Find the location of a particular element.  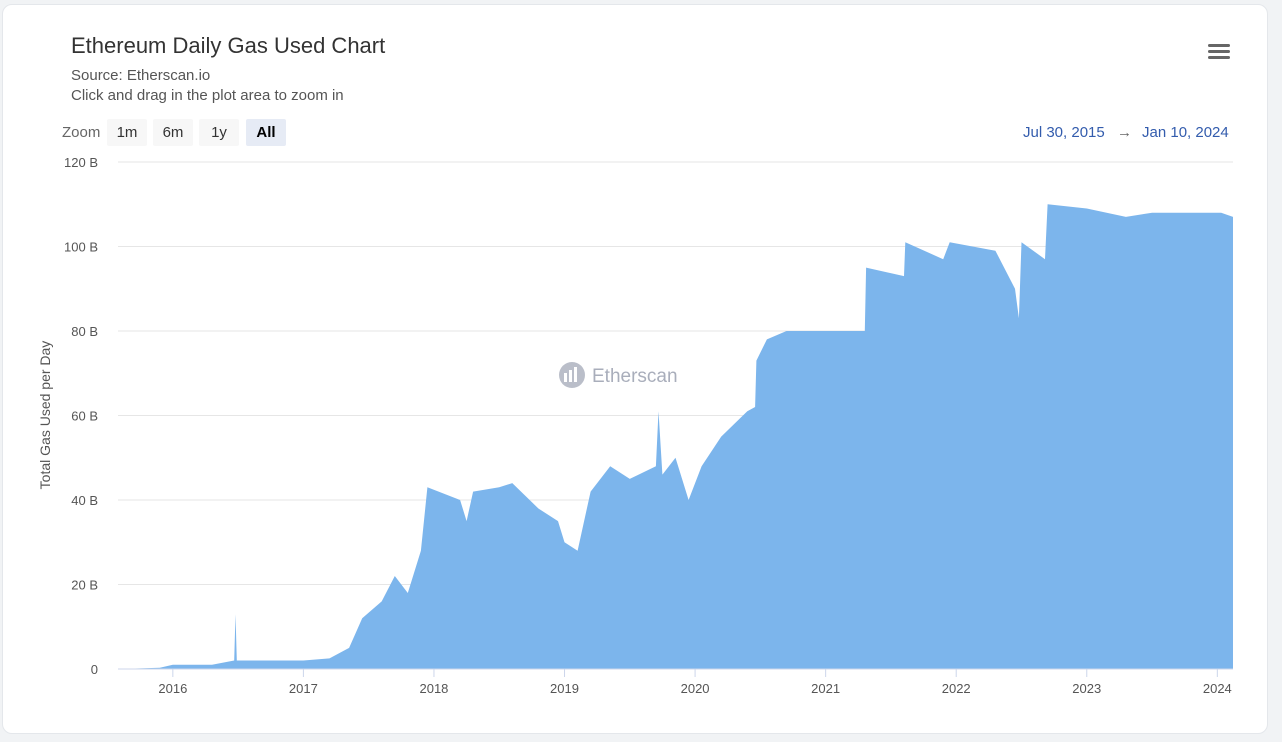

zoom-6m-button: 6m is located at coordinates (173, 132).